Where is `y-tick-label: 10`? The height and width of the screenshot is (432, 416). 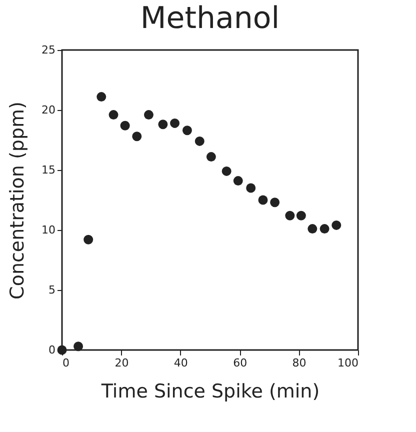
y-tick-label: 10 is located at coordinates (49, 230).